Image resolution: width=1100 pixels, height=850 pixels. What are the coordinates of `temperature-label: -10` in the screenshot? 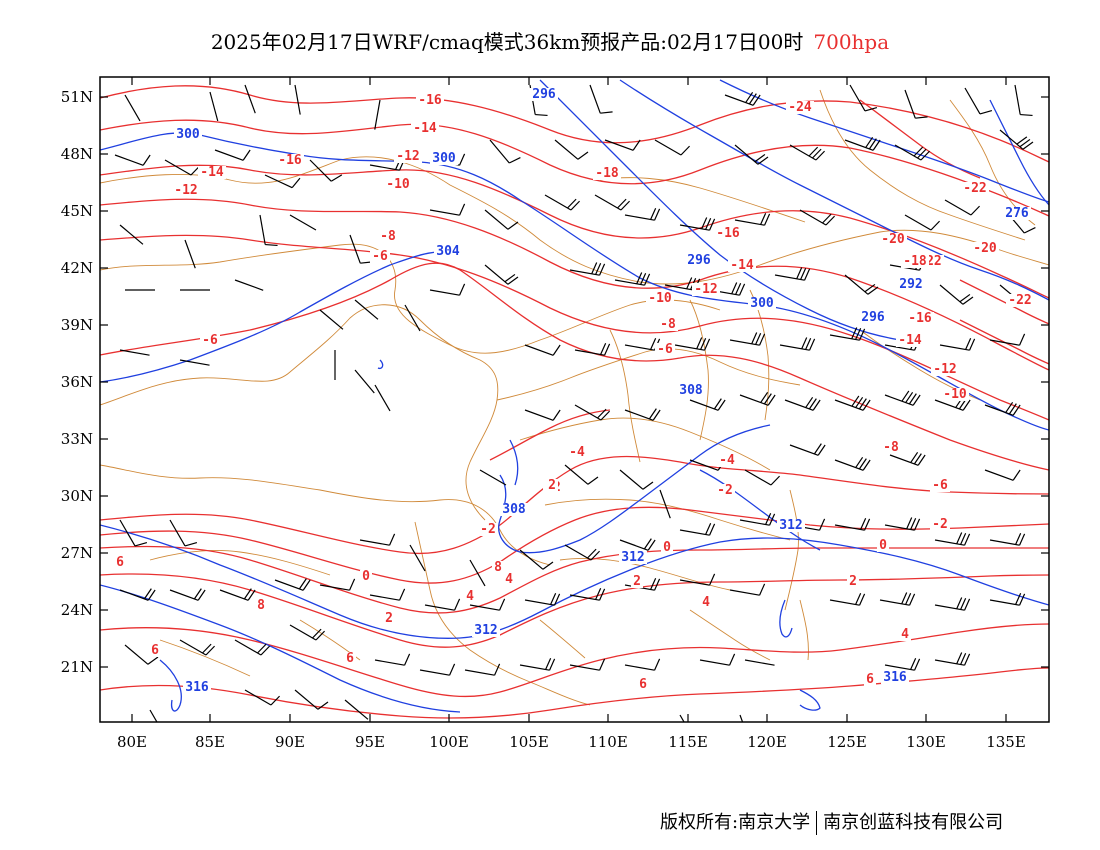 It's located at (398, 184).